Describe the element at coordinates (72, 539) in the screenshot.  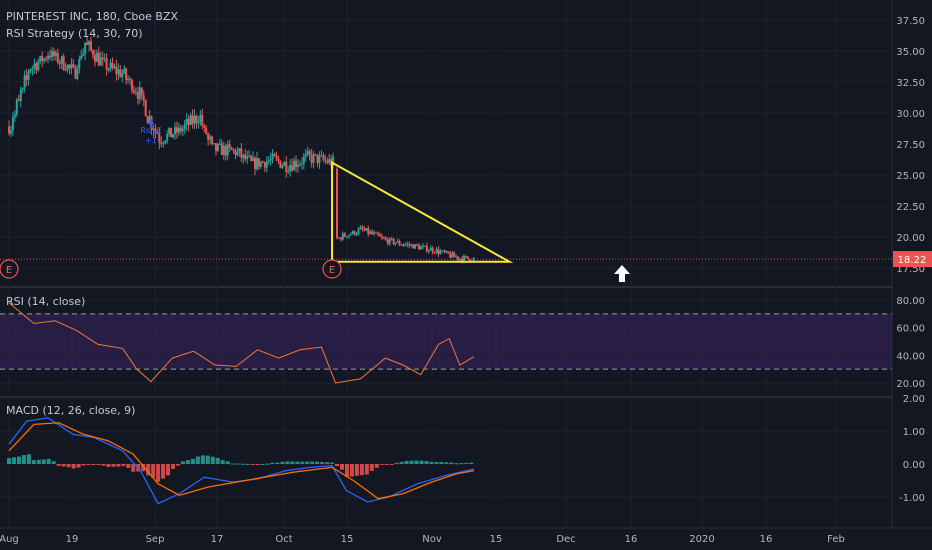
I see `date-tick-label: 19` at that location.